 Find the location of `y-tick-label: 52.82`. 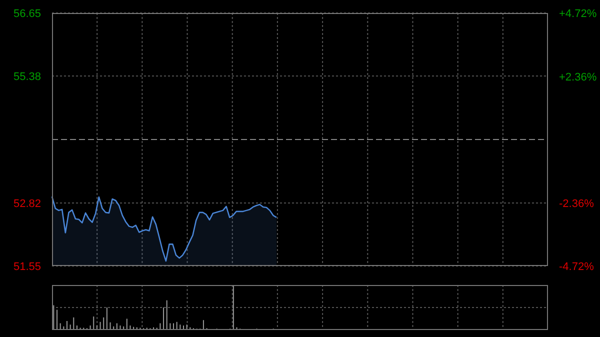

y-tick-label: 52.82 is located at coordinates (27, 204).